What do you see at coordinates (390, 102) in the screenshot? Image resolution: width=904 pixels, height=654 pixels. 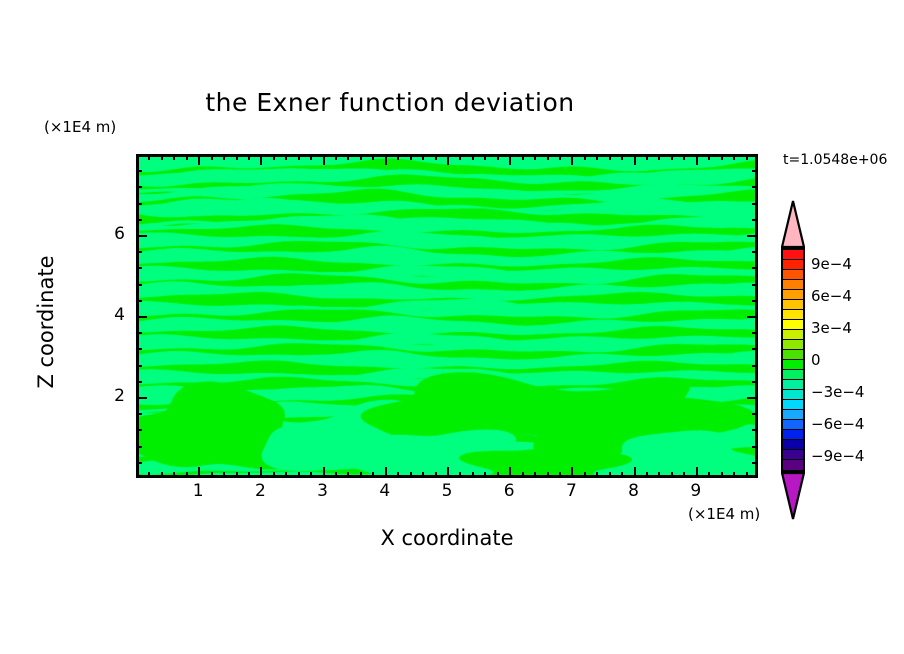 I see `page-title: the Exner function deviation` at bounding box center [390, 102].